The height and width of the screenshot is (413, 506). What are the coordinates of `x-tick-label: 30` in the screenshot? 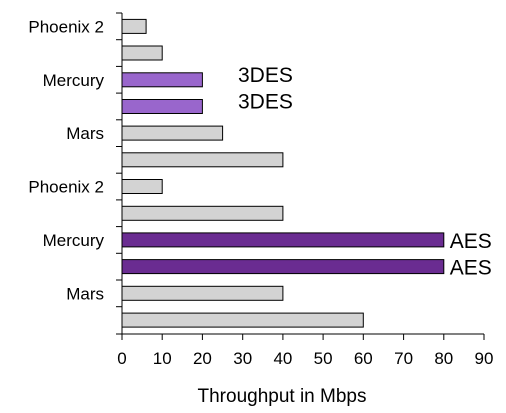 It's located at (242, 358).